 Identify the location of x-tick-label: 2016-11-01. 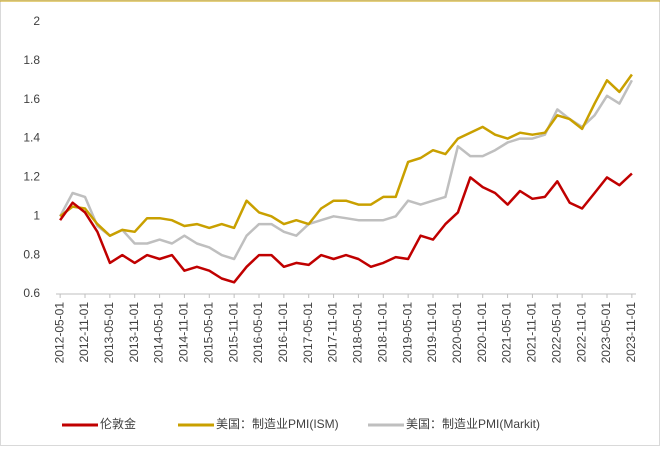
(283, 332).